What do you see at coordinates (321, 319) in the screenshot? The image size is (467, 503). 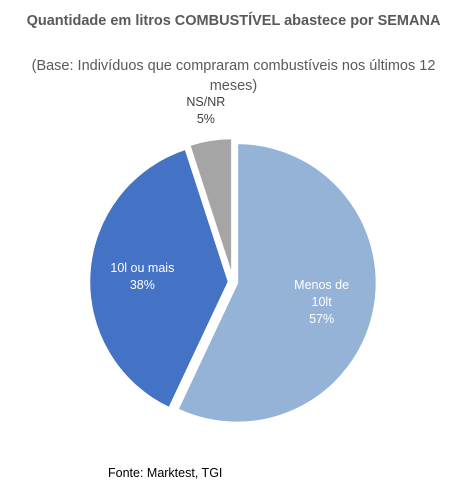 I see `slice-value-1: 57%` at bounding box center [321, 319].